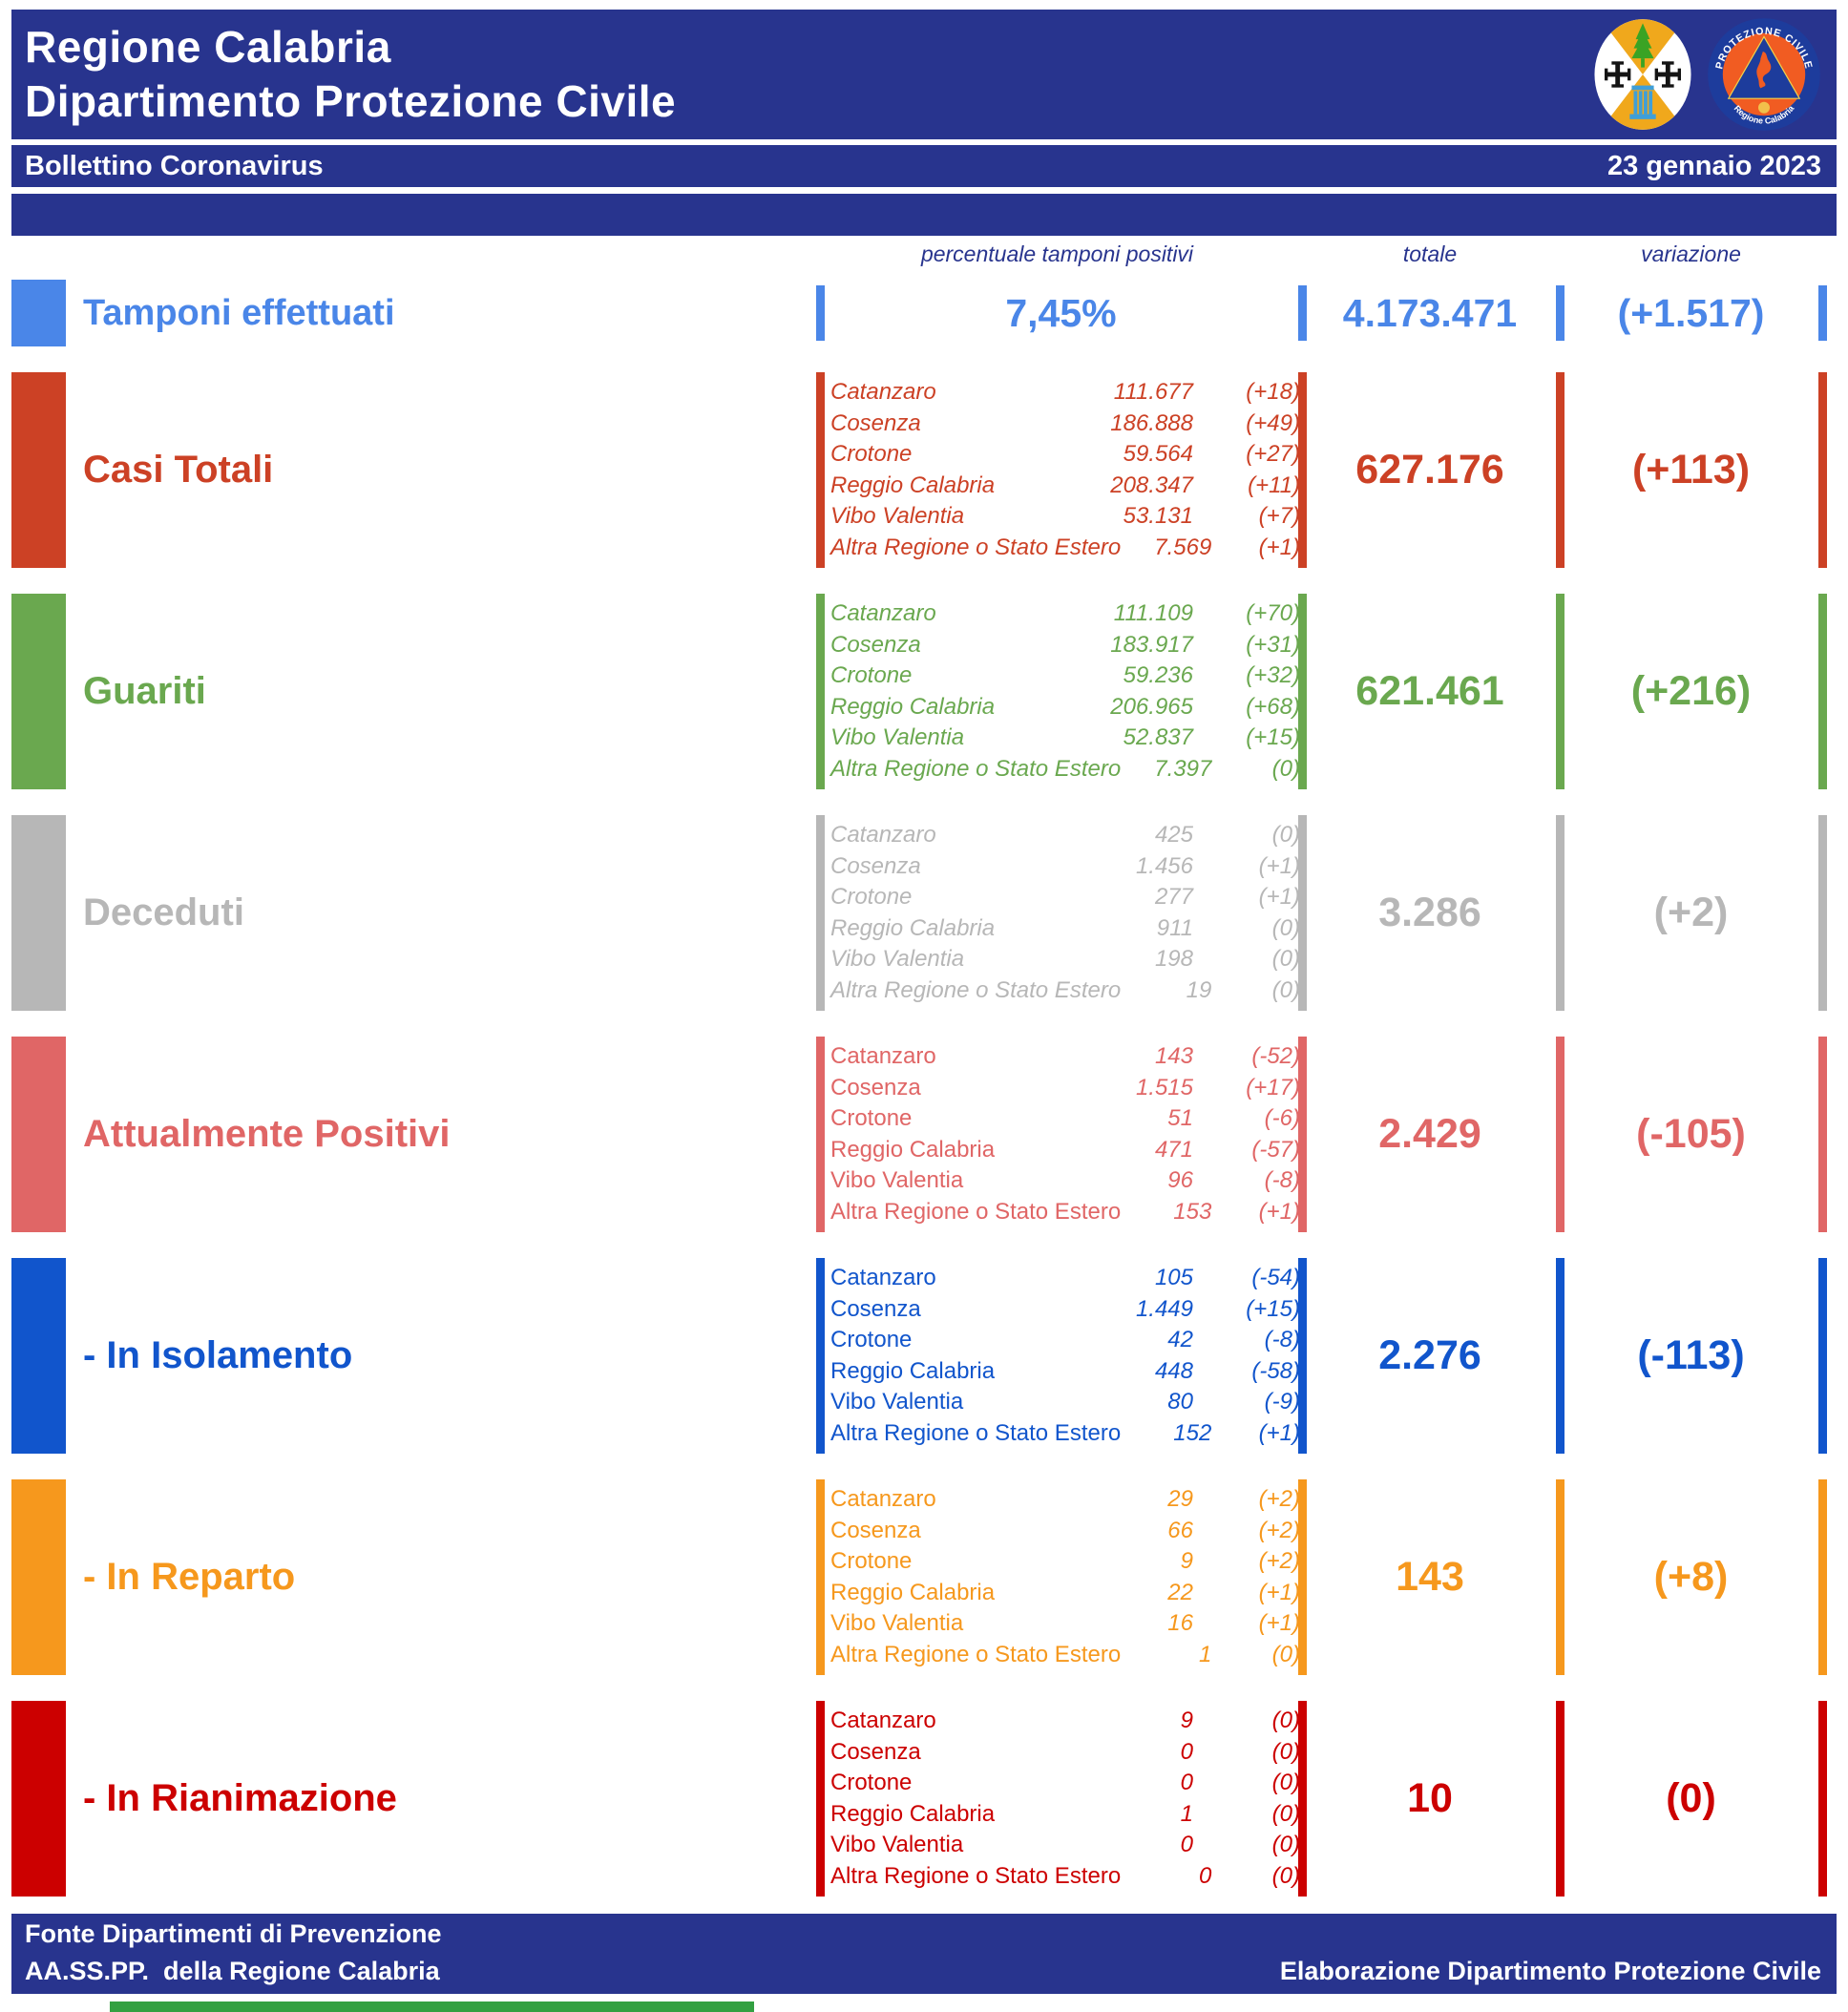 The height and width of the screenshot is (2012, 1848). I want to click on tamponi-percent-value: 7,45%, so click(1061, 312).